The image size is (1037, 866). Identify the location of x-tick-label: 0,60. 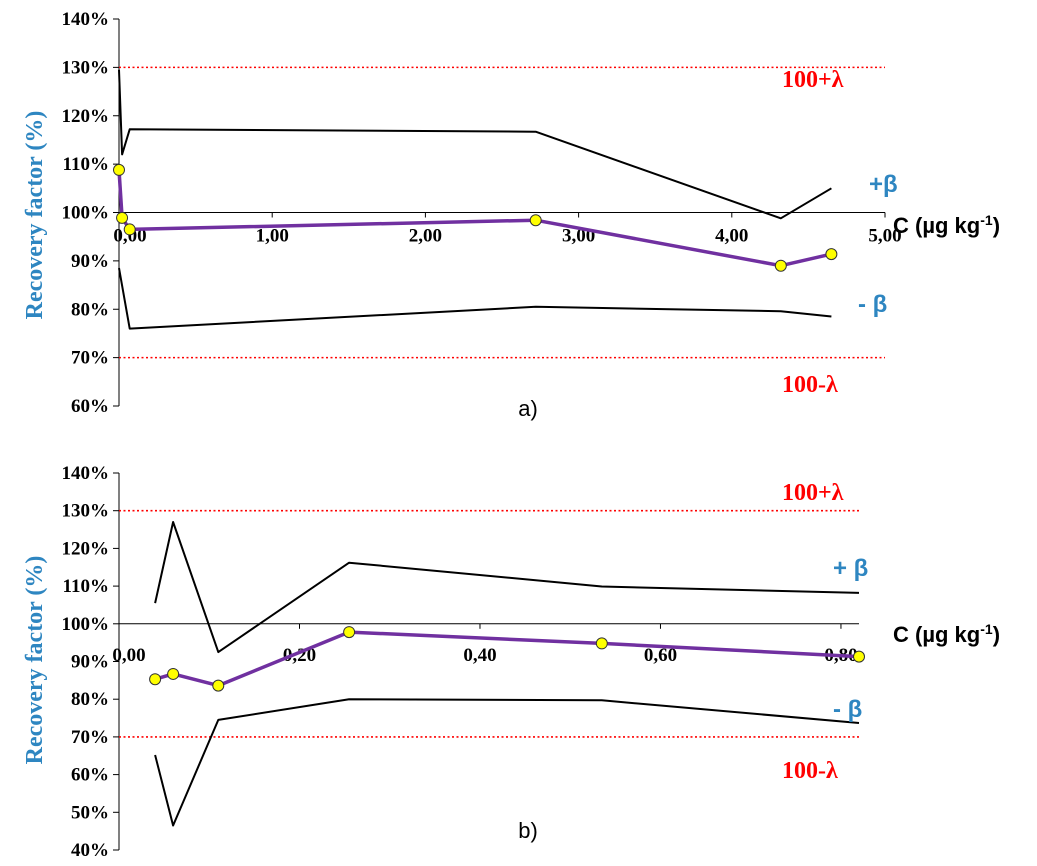
(660, 655).